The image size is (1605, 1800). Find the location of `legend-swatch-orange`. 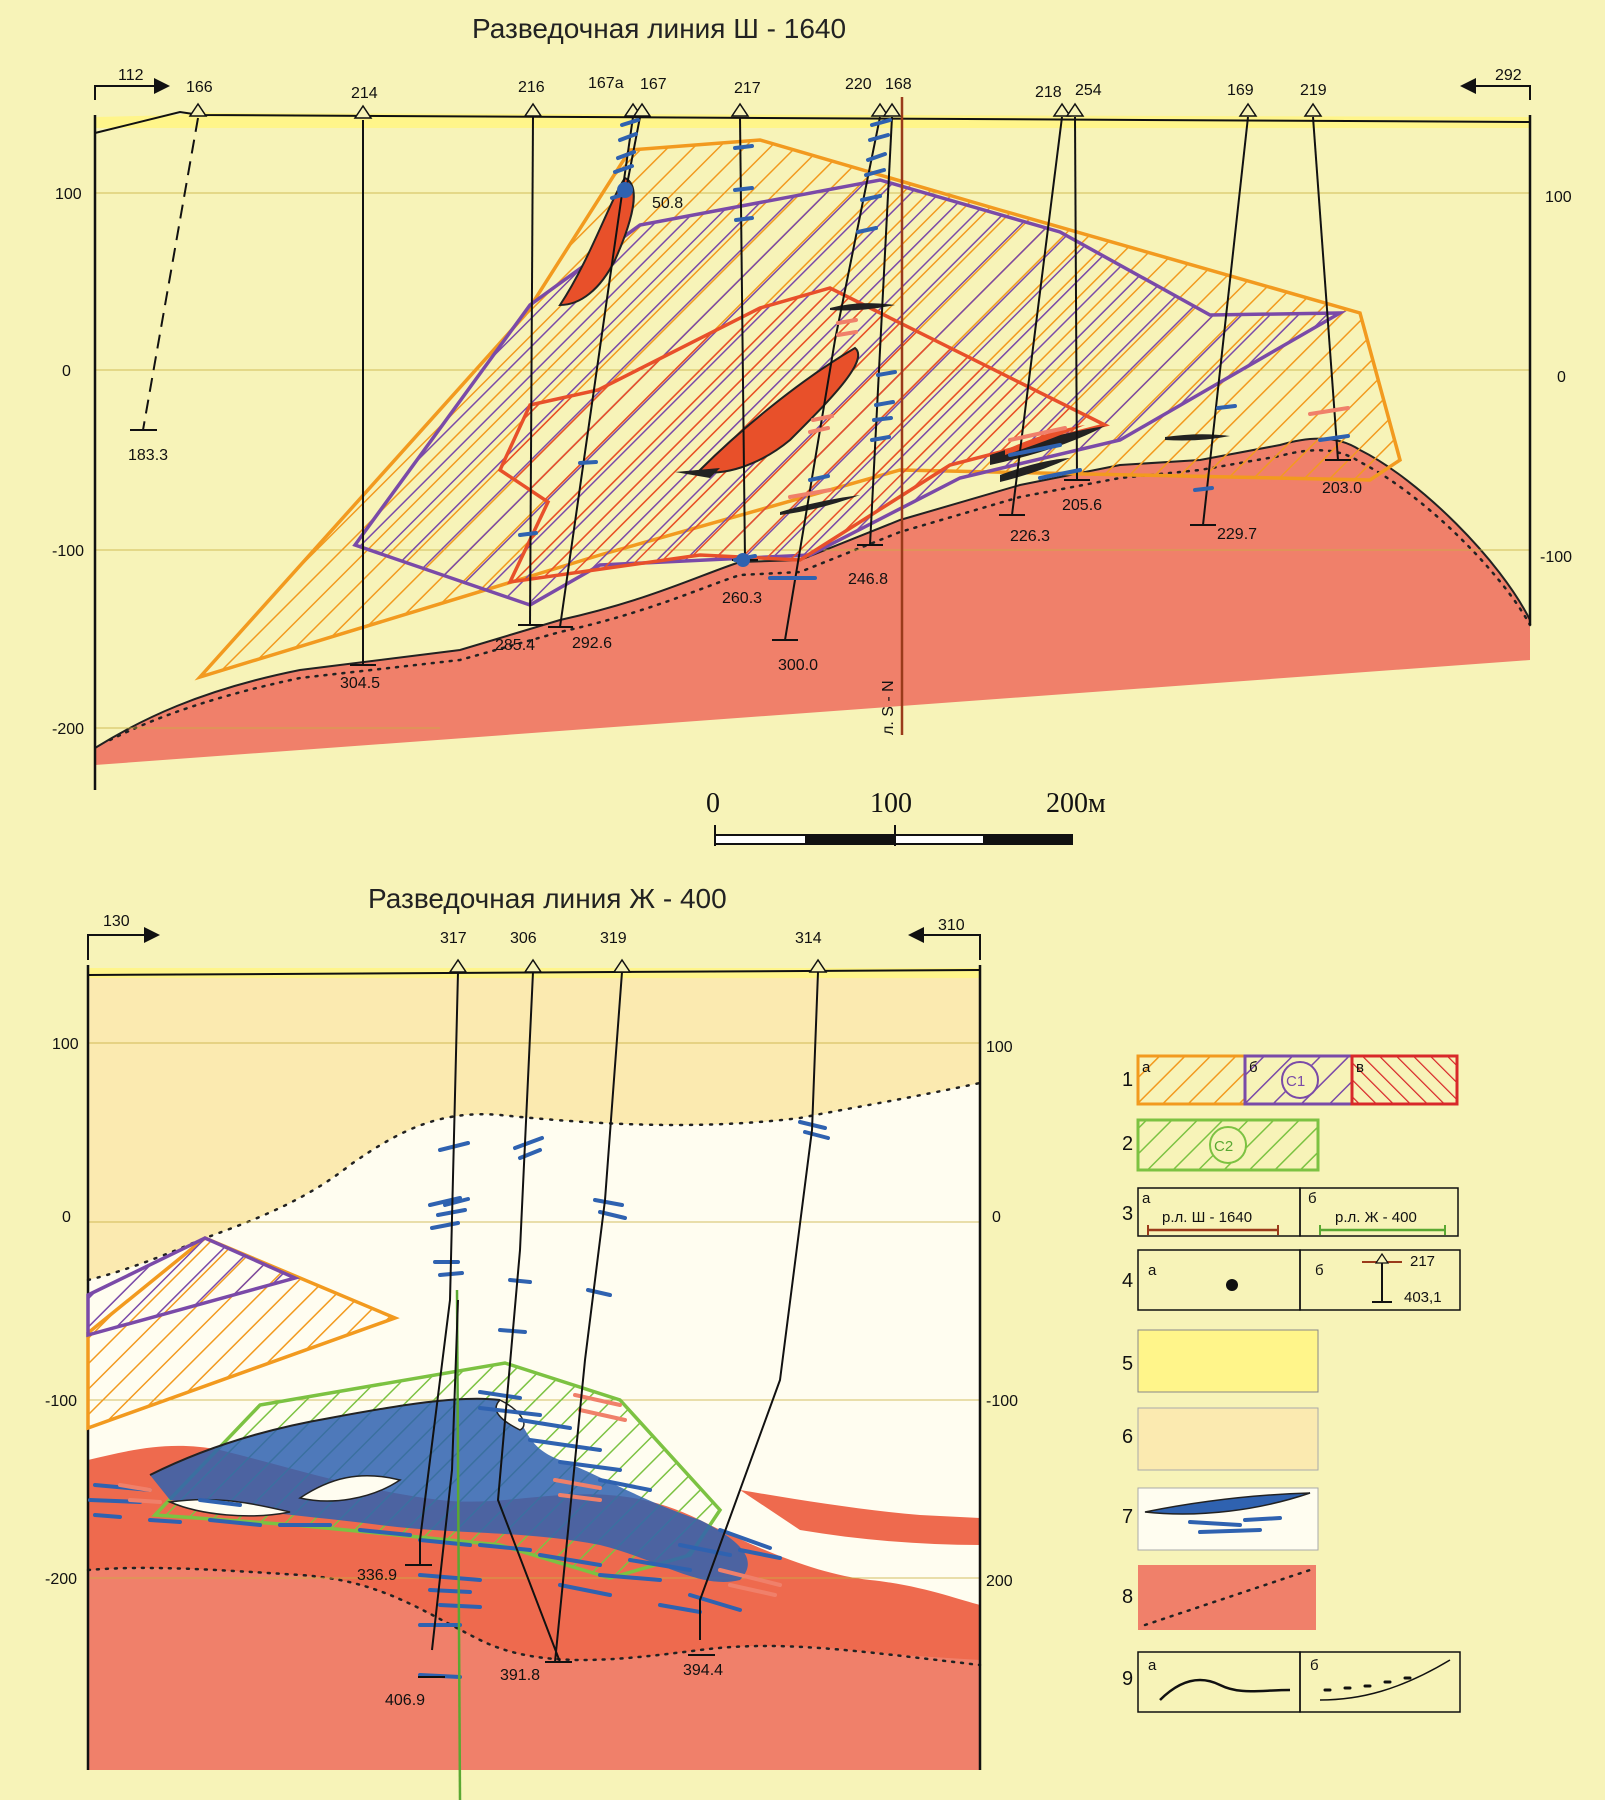

legend-swatch-orange is located at coordinates (1191, 1080).